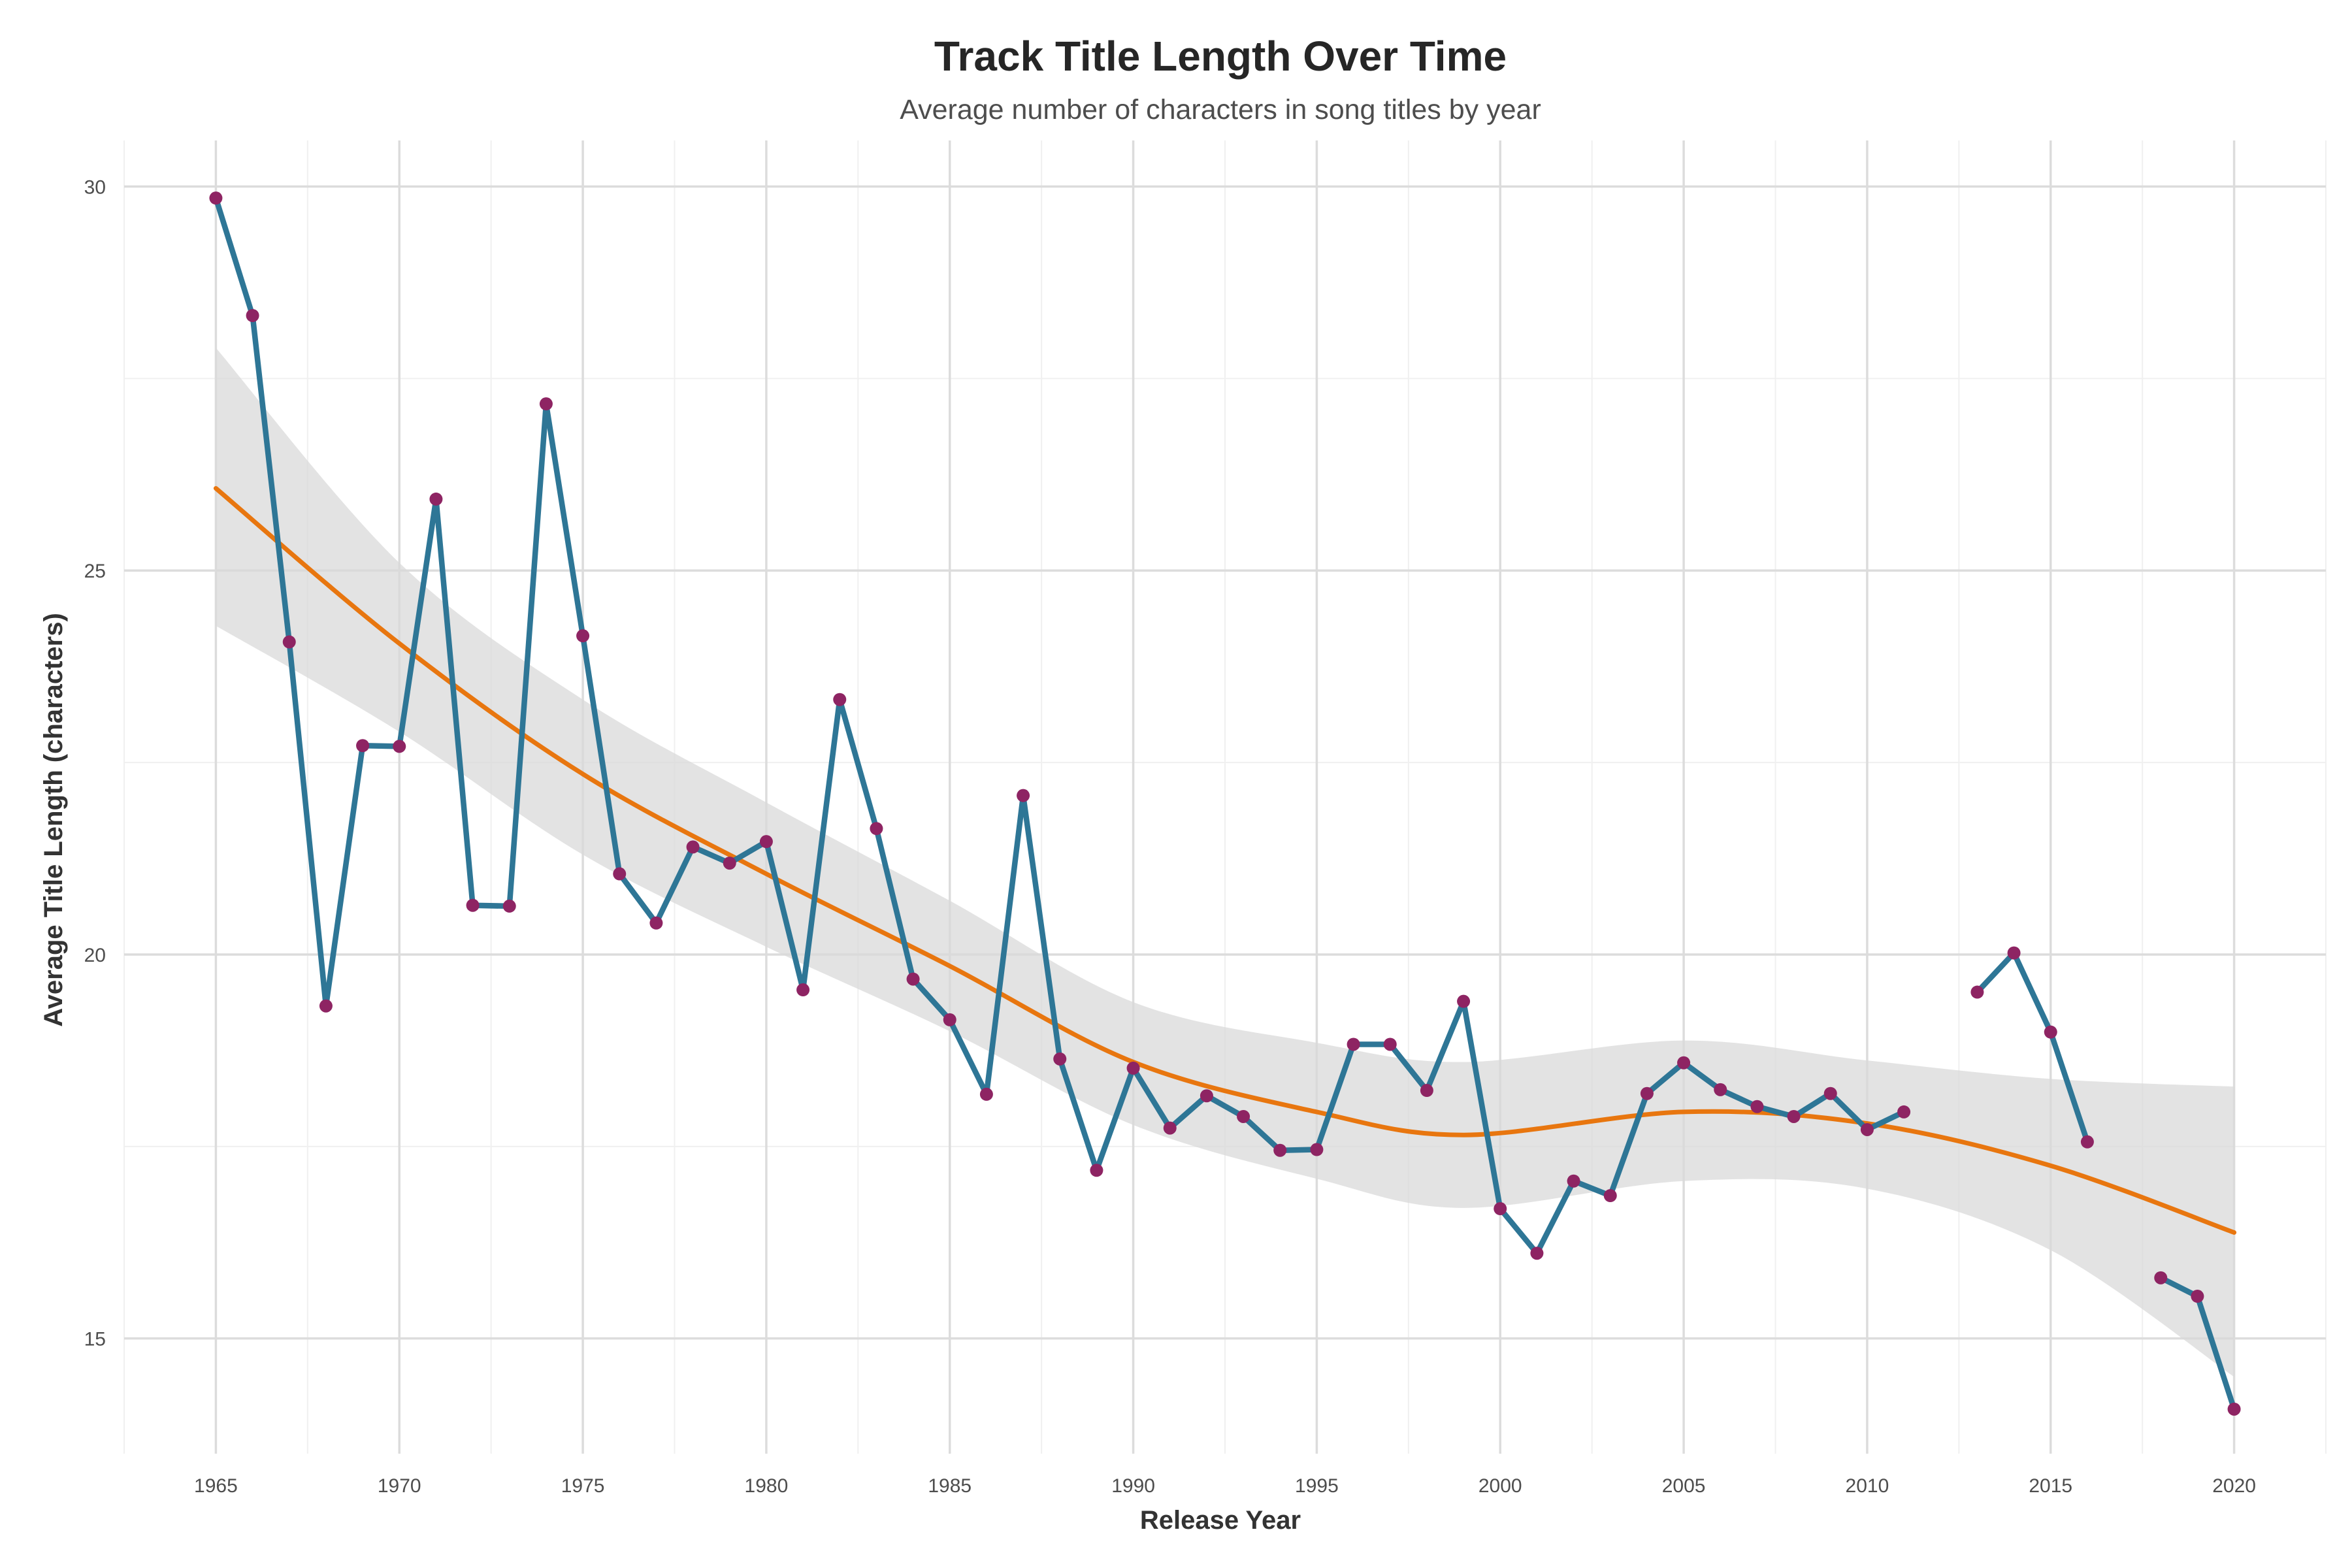 The height and width of the screenshot is (1568, 2352). I want to click on y-tick-label: 25, so click(95, 571).